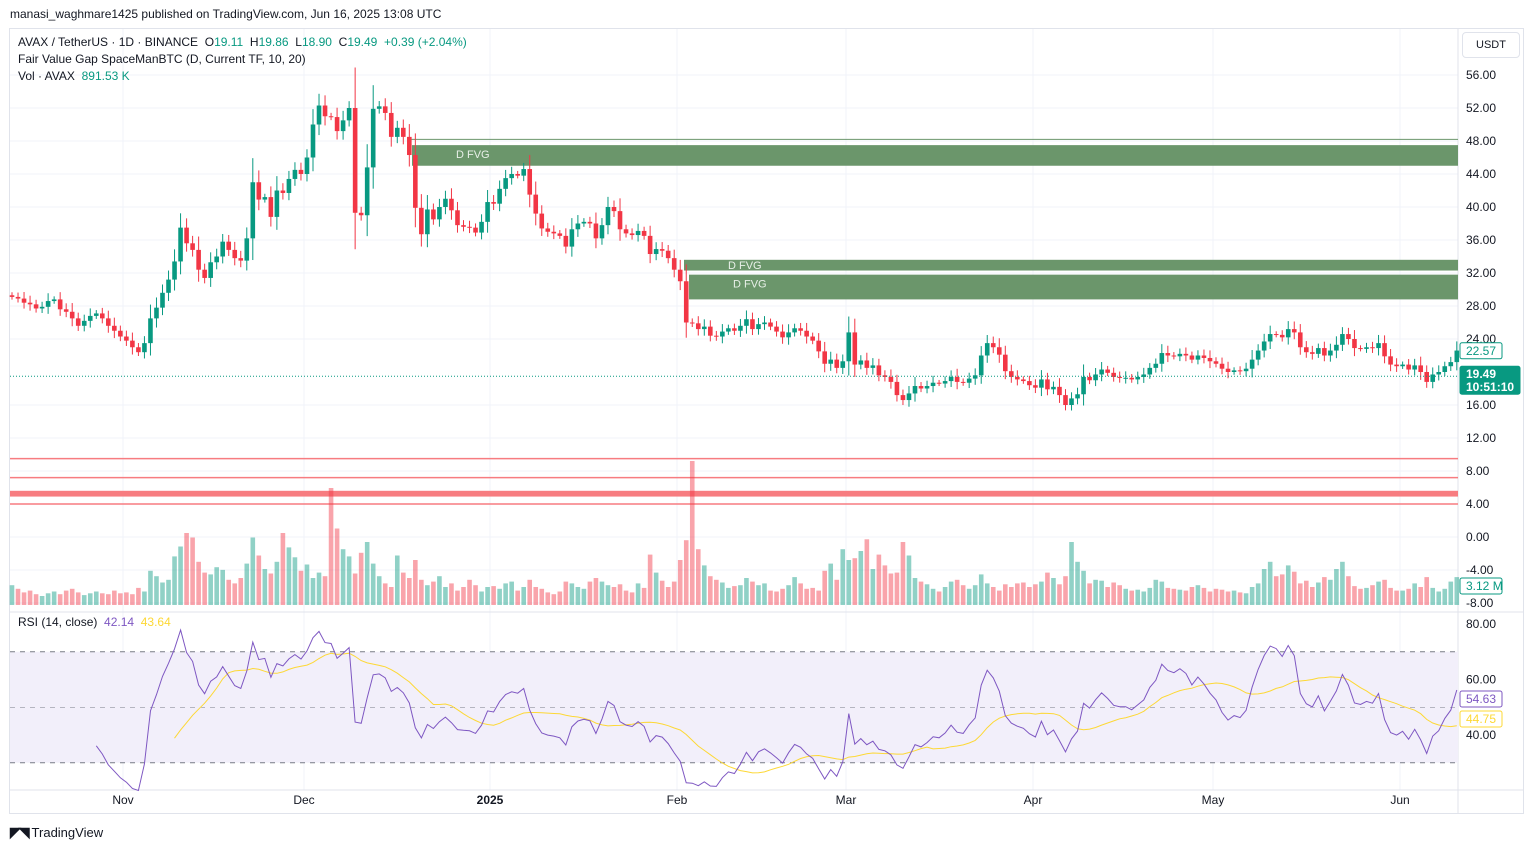  I want to click on rsi-ma-value: 43.64, so click(155, 622).